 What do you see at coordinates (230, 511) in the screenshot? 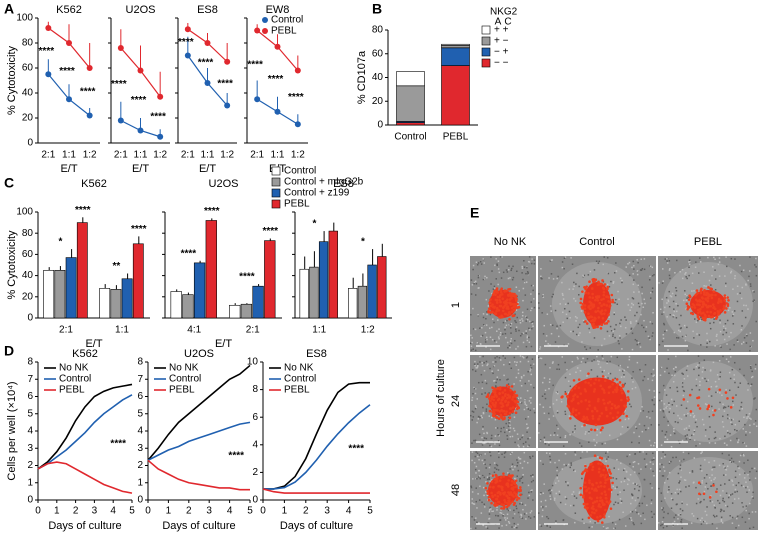
I see `x-tick-label: 4` at bounding box center [230, 511].